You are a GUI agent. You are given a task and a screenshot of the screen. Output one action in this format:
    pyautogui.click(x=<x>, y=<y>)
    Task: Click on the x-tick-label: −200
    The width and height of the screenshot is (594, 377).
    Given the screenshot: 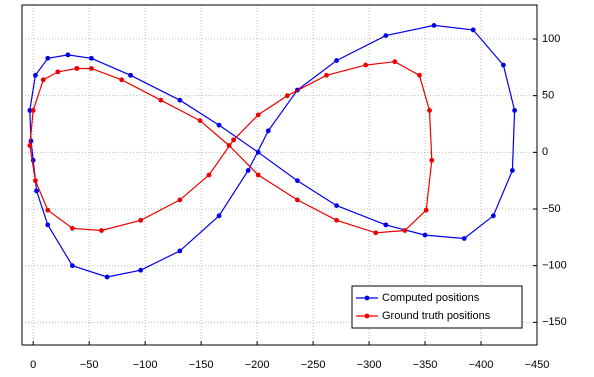 What is the action you would take?
    pyautogui.click(x=257, y=365)
    